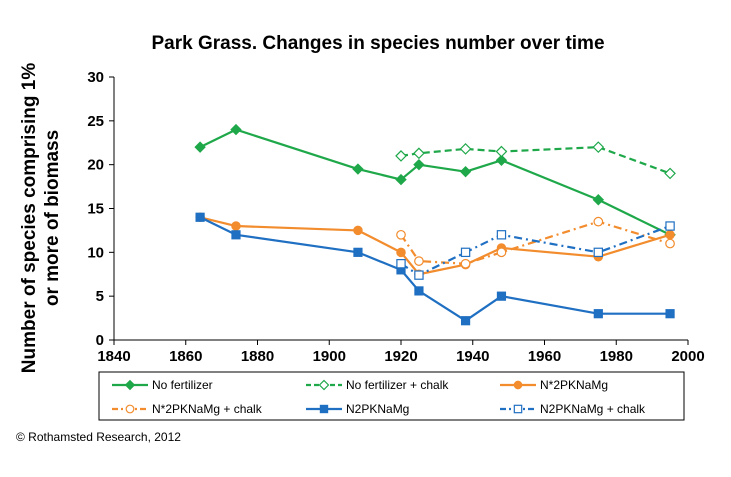 This screenshot has height=477, width=731. I want to click on legend-label: No fertilizer, so click(182, 385).